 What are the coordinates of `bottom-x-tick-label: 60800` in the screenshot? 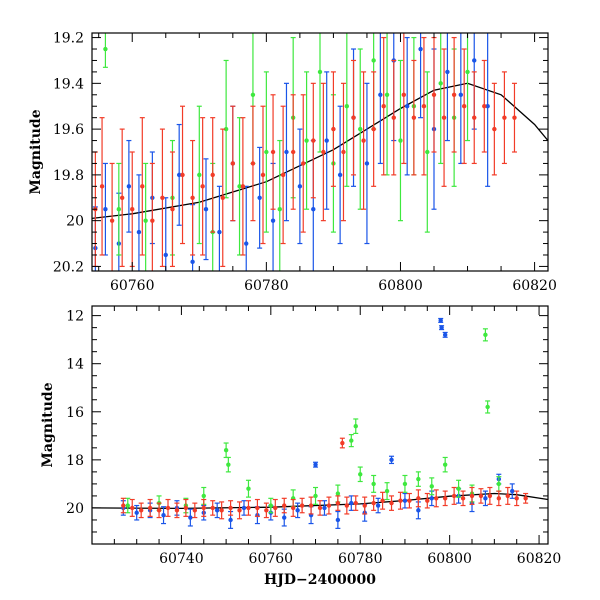 It's located at (449, 559).